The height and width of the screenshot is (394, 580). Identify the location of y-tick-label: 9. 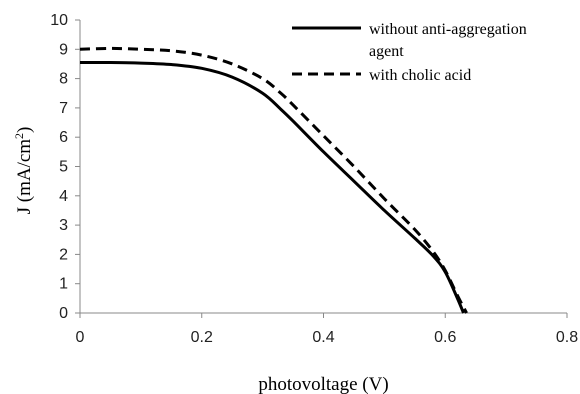
(63, 49).